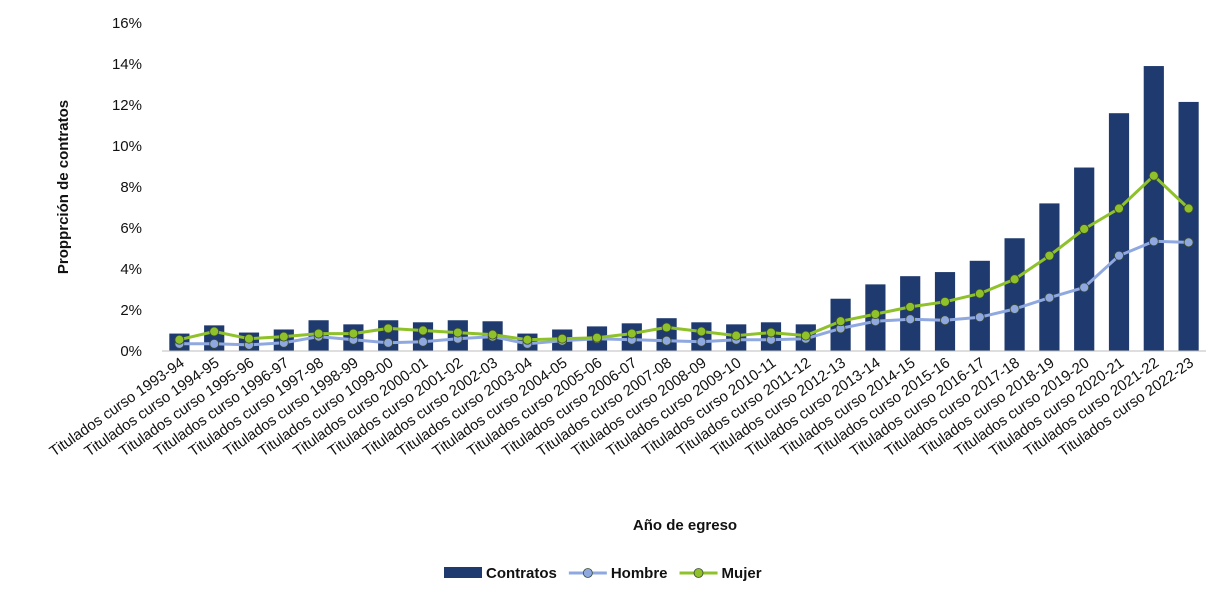 The image size is (1224, 592). Describe the element at coordinates (63, 187) in the screenshot. I see `y-axis-title: Propprción de contratos` at that location.